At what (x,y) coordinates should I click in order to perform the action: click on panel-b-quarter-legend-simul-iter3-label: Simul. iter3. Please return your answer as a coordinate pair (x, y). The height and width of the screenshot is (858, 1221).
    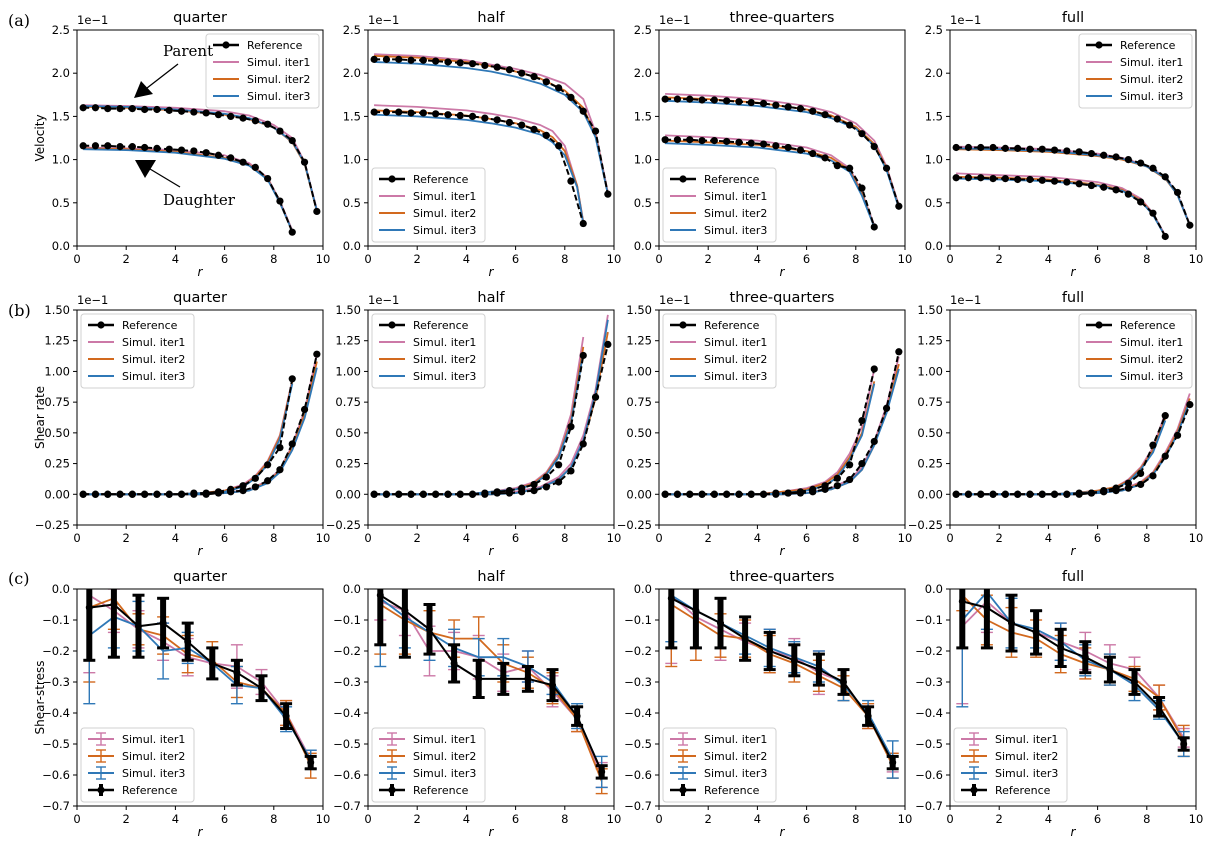
    Looking at the image, I should click on (153, 376).